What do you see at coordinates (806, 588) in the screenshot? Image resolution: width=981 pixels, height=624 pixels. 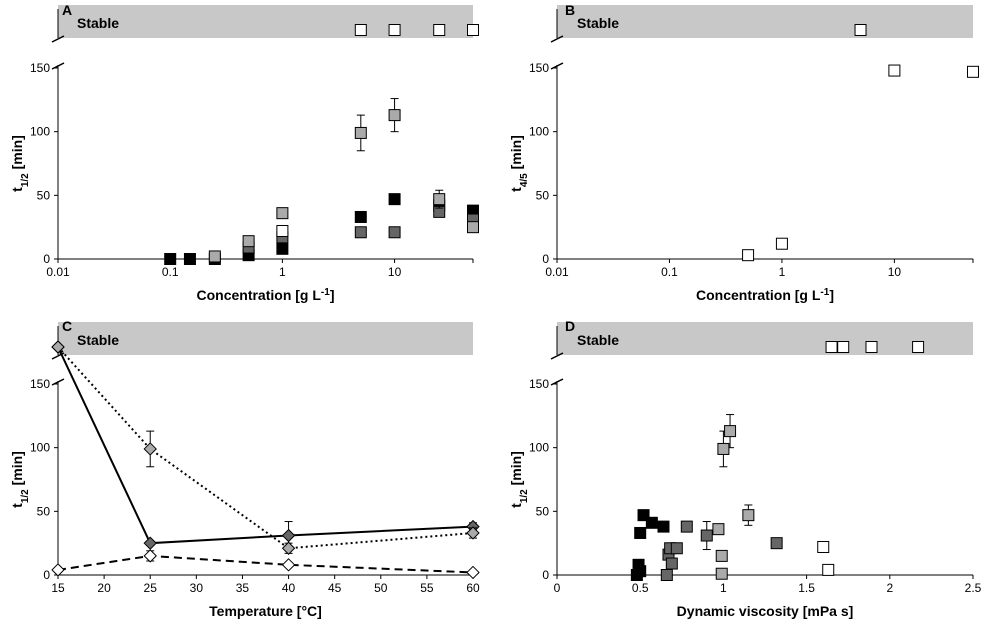 I see `x-tick-label: 1.5` at bounding box center [806, 588].